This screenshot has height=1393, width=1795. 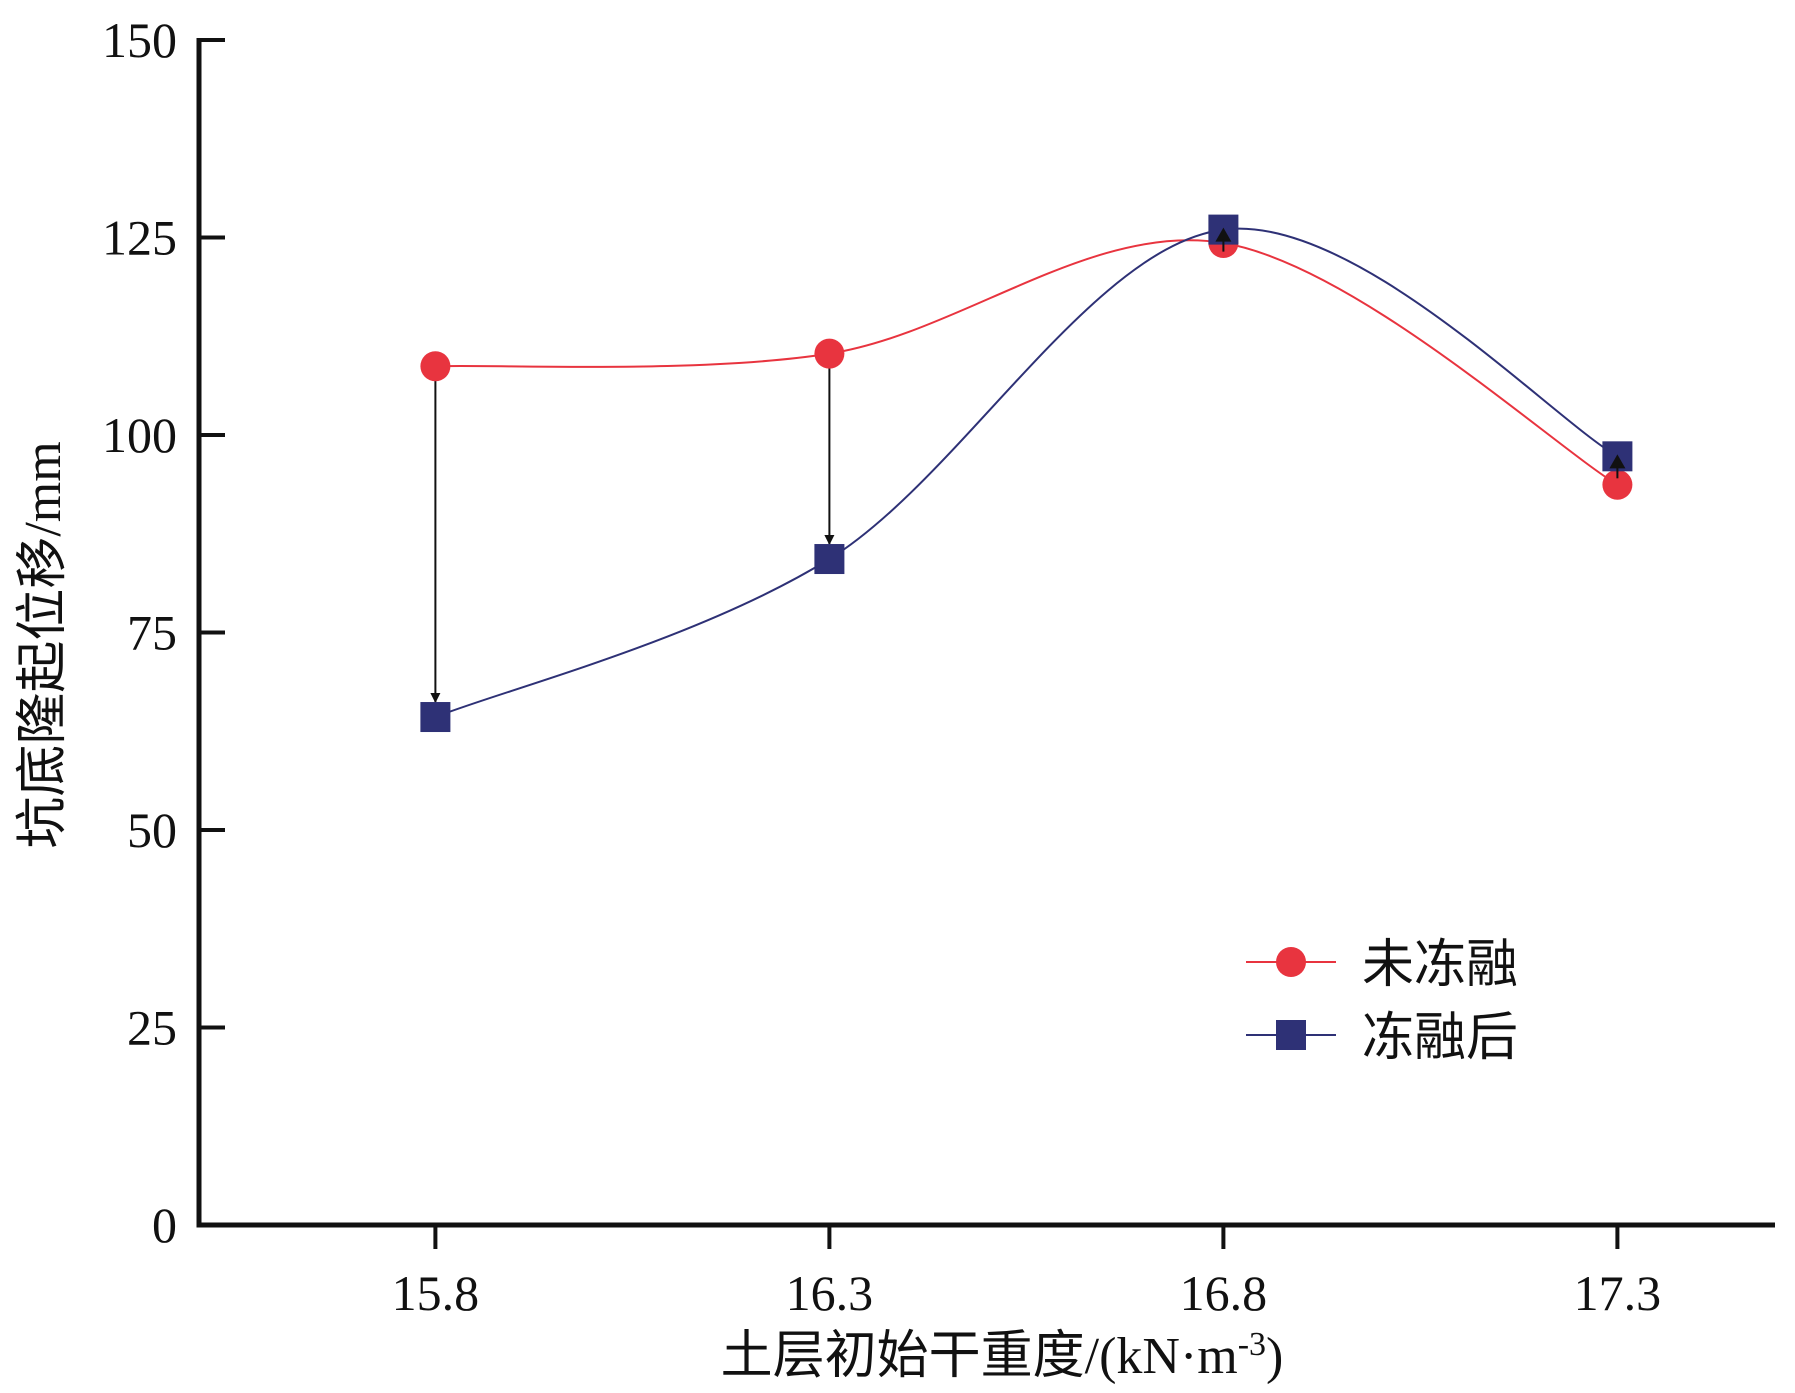 I want to click on legend: 未冻融 冻融后, so click(x=1382, y=1002).